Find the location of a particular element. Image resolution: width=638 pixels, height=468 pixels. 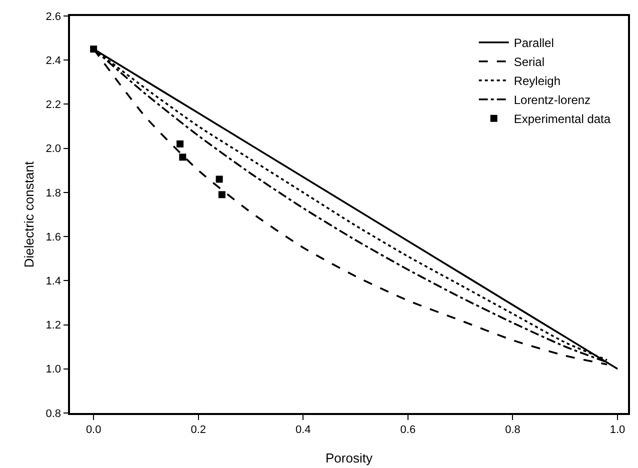

legend-label: Experimental data is located at coordinates (562, 119).